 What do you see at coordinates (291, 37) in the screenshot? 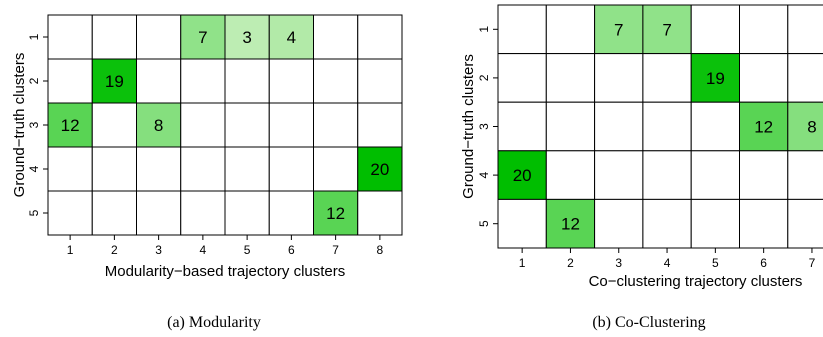
I see `cell-value-label: 4` at bounding box center [291, 37].